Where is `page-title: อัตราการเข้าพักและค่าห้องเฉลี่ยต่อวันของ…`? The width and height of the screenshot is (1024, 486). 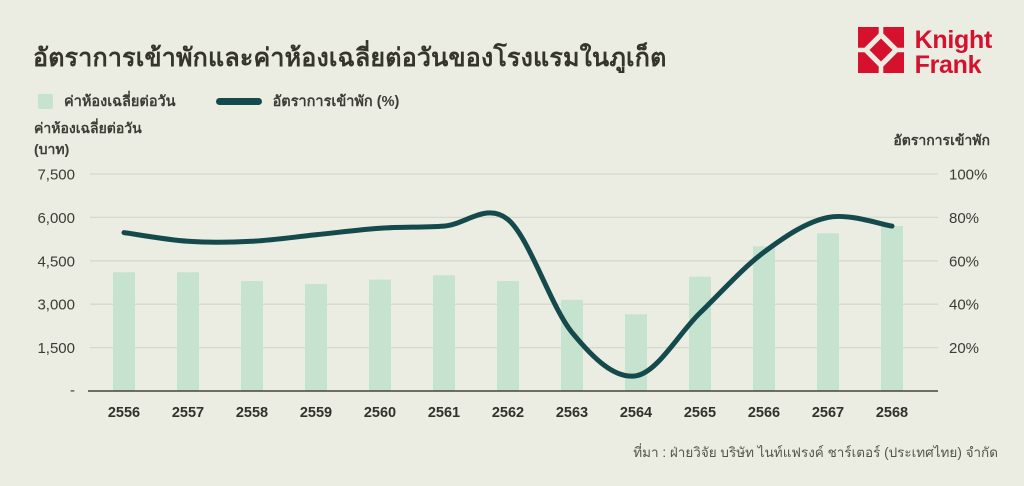 page-title: อัตราการเข้าพักและค่าห้องเฉลี่ยต่อวันของ… is located at coordinates (350, 58).